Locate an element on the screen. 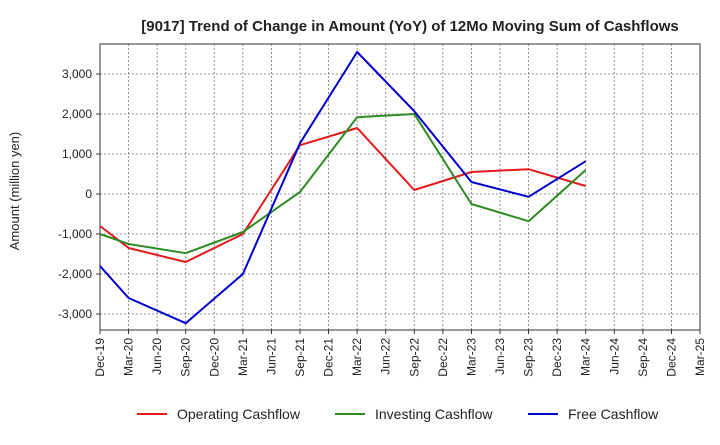 This screenshot has height=445, width=720. y-tick-label: 1,000 is located at coordinates (77, 154).